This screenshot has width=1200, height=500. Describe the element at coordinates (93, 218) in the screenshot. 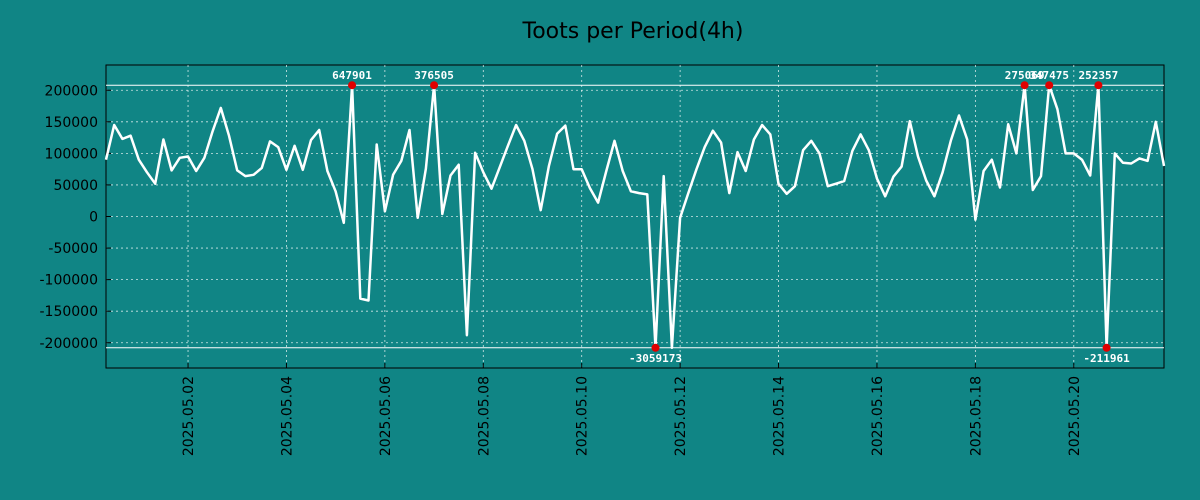

I see `y-tick-label: 0` at that location.